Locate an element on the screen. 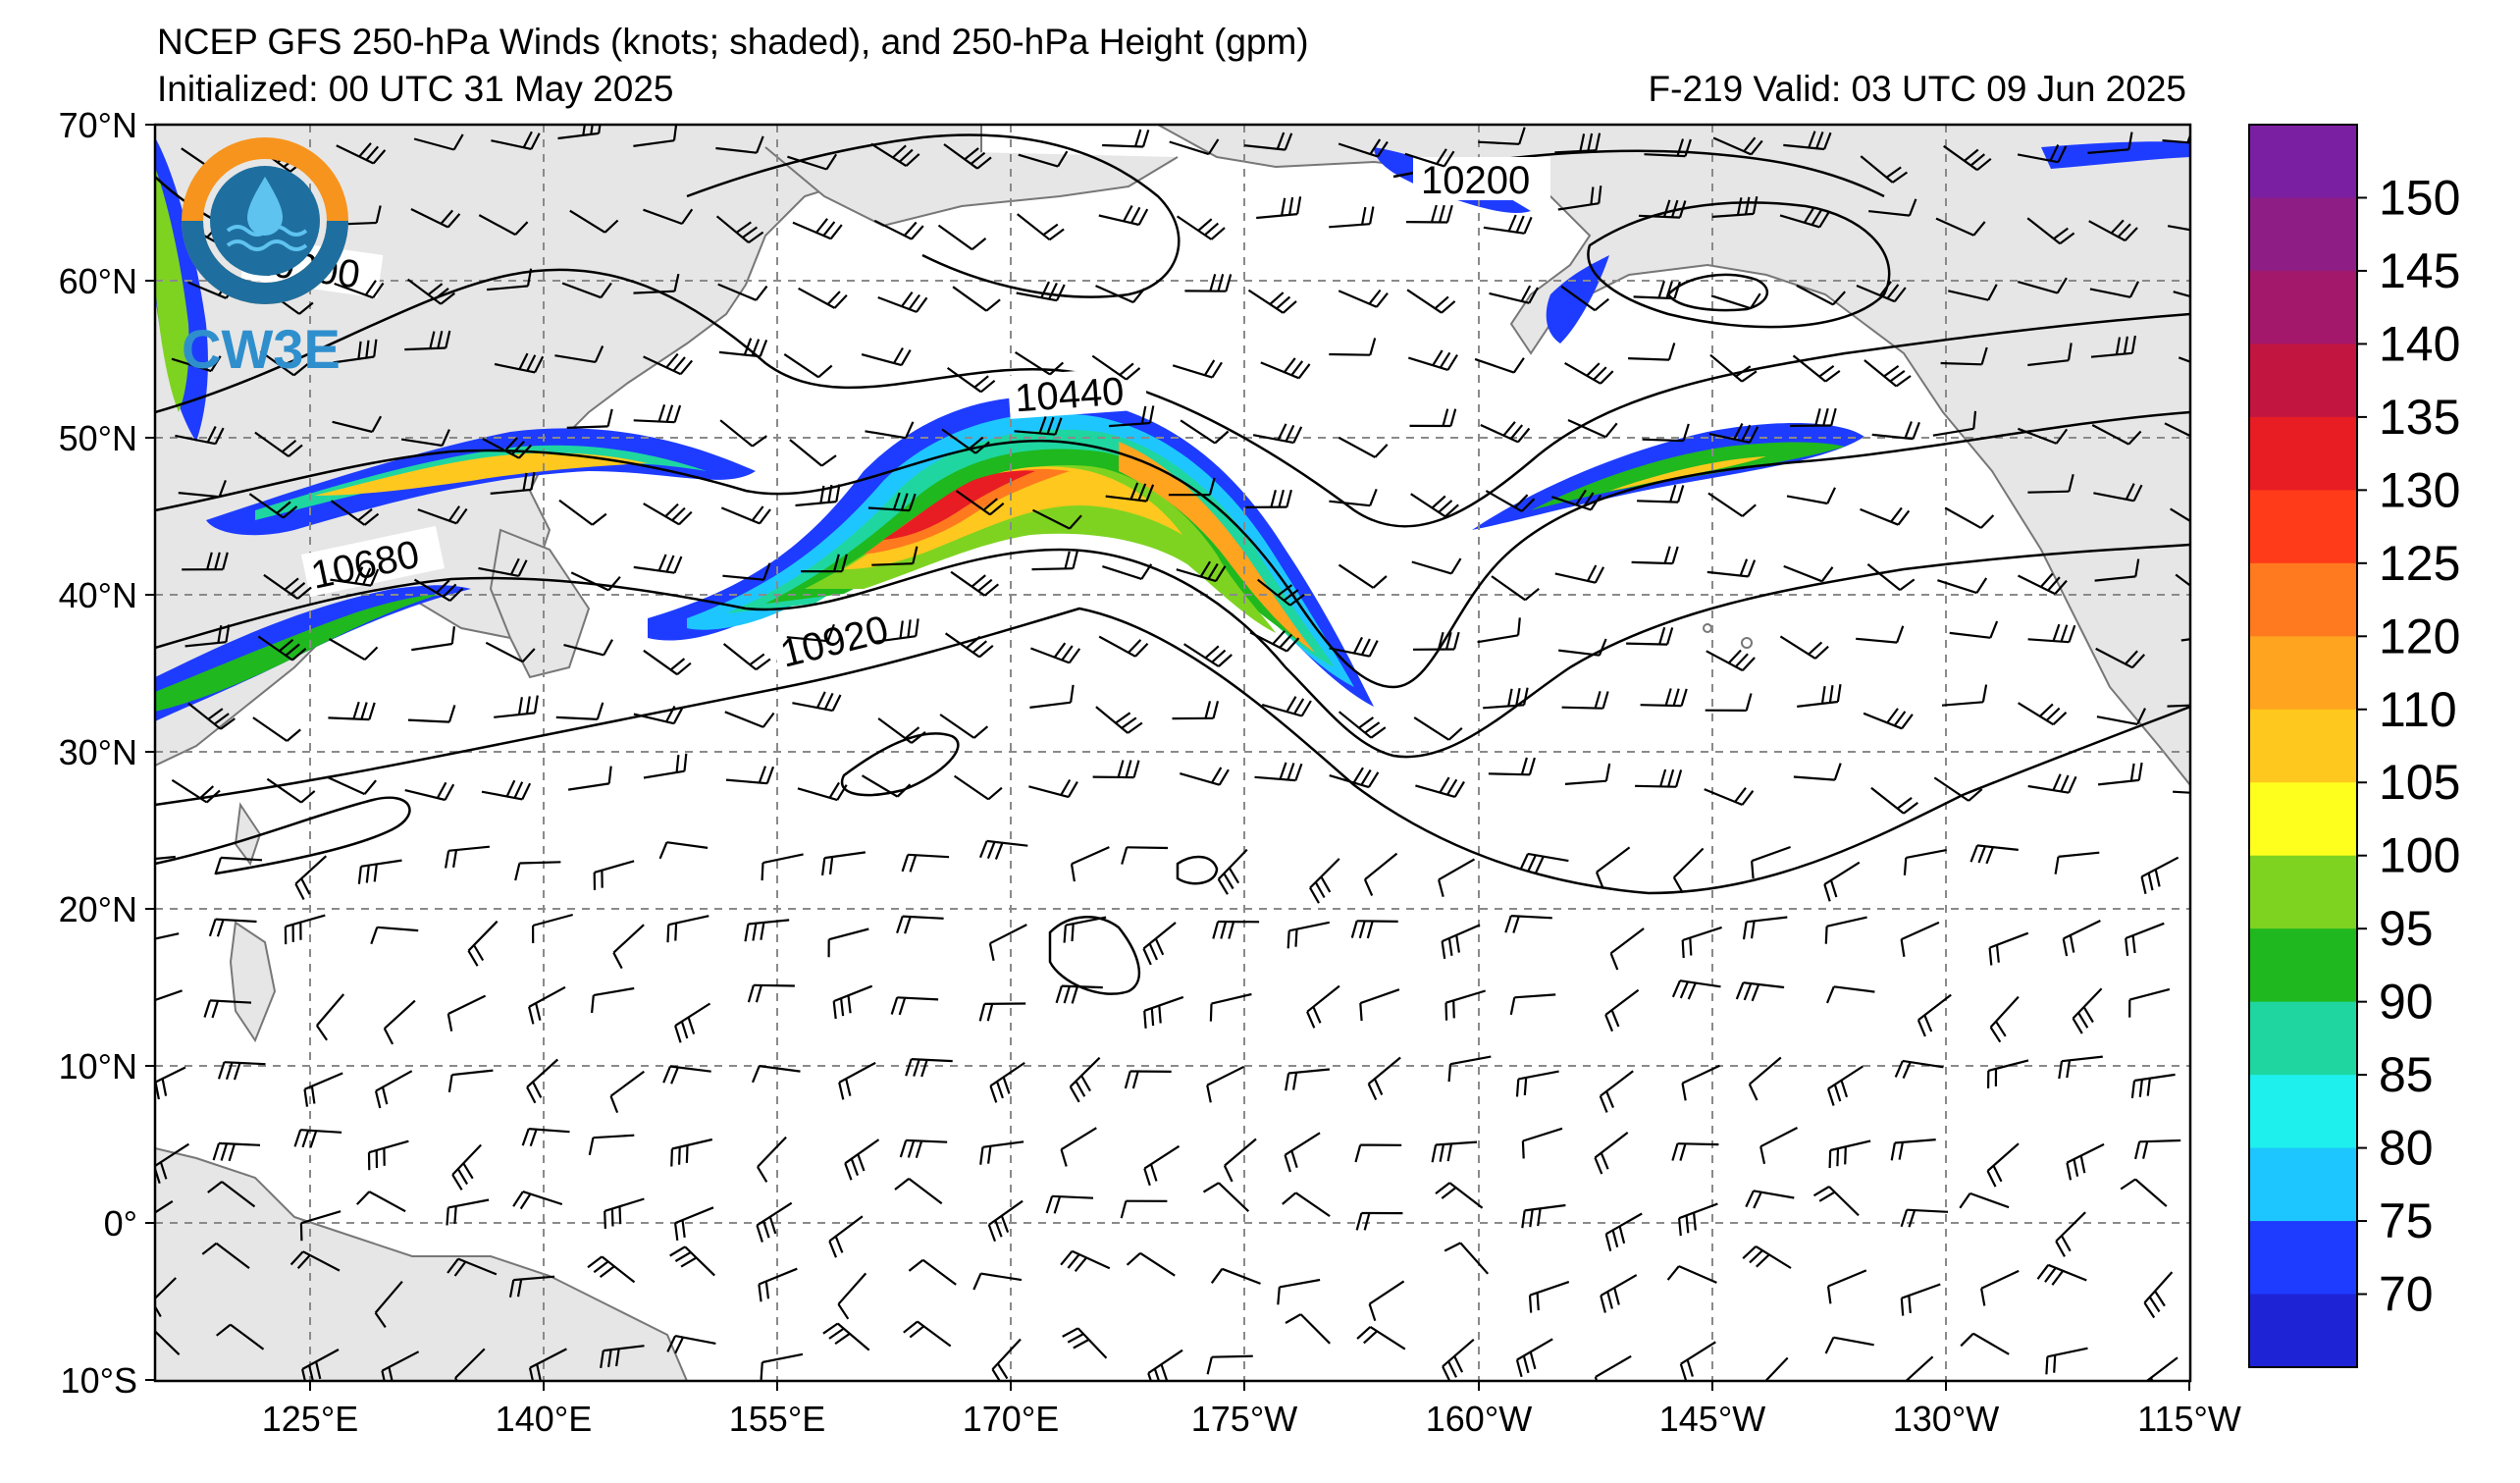 This screenshot has height=1483, width=2520. logo-text: CW3E is located at coordinates (261, 349).